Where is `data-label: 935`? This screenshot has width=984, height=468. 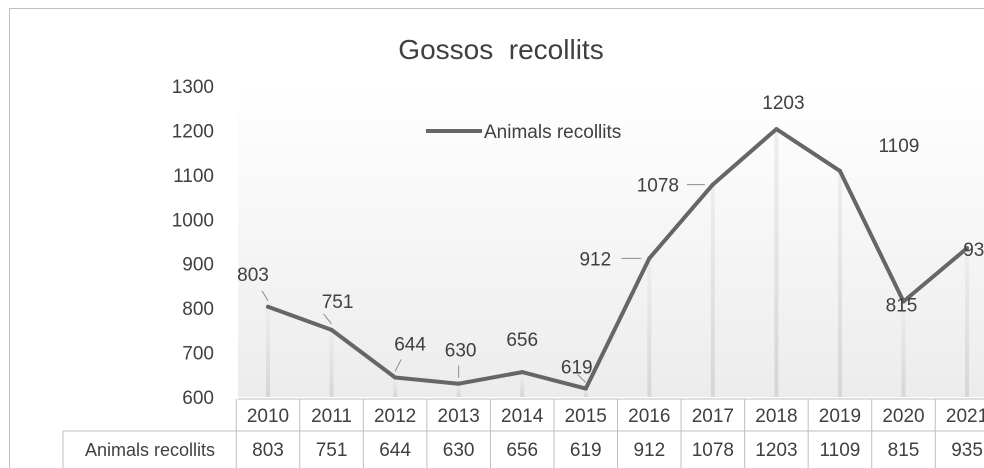 data-label: 935 is located at coordinates (973, 250).